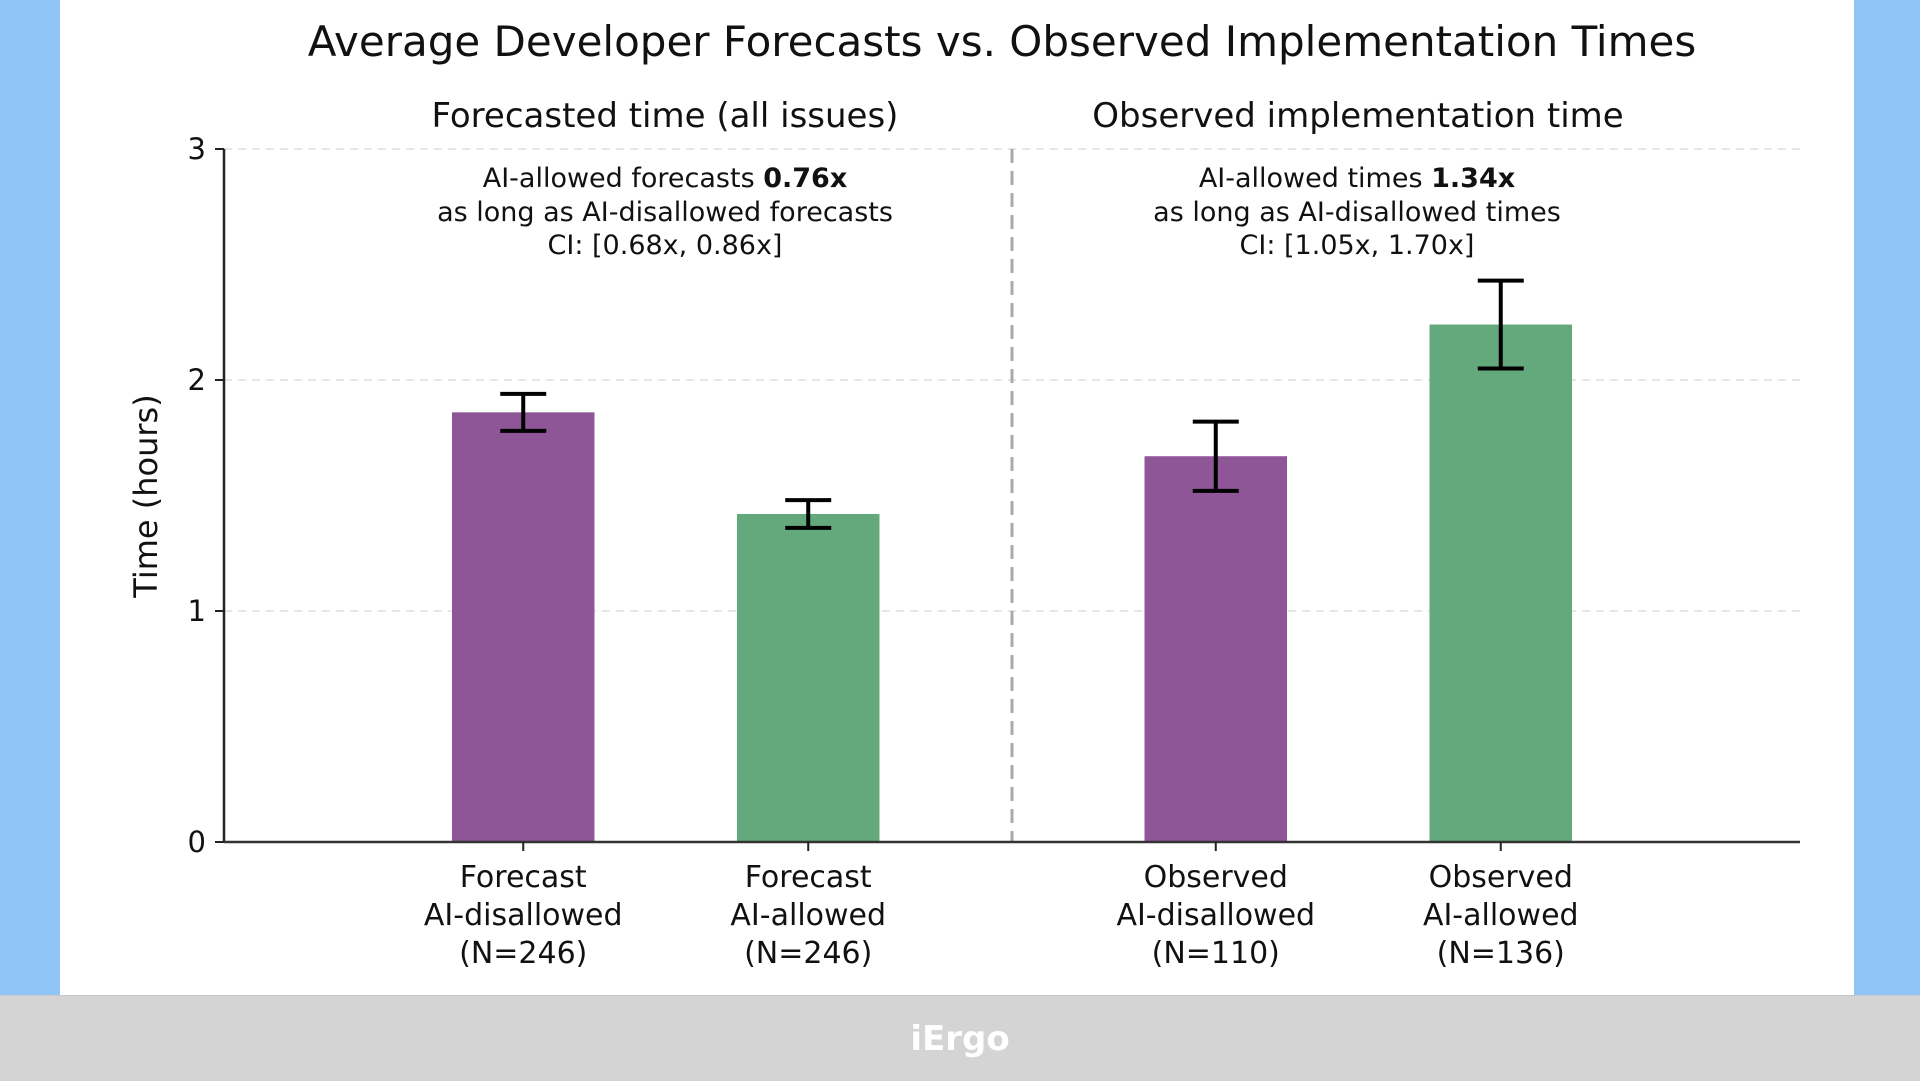  What do you see at coordinates (1473, 178) in the screenshot?
I see `annotation-observed-ratio: 1.34x` at bounding box center [1473, 178].